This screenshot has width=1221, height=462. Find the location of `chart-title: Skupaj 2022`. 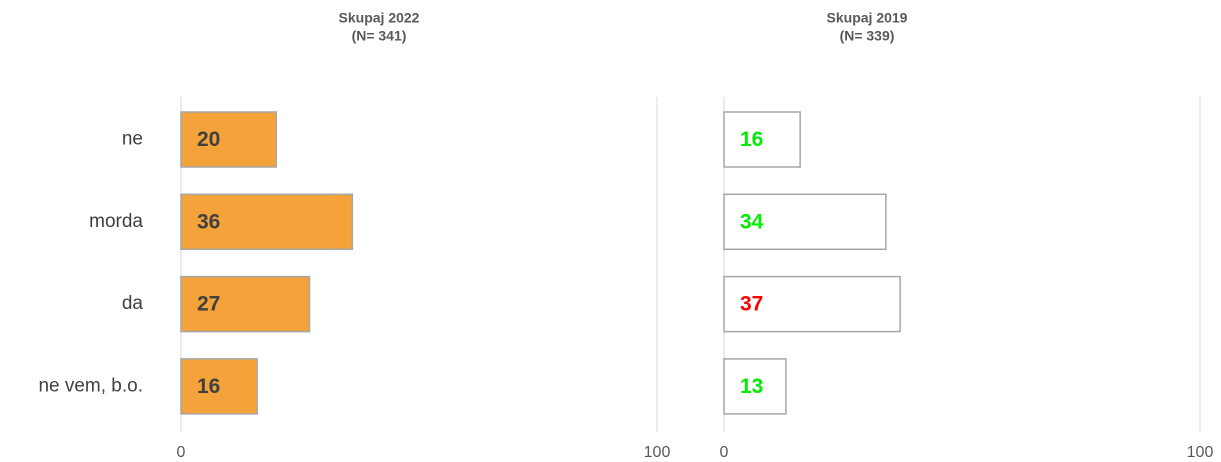

chart-title: Skupaj 2022 is located at coordinates (379, 18).